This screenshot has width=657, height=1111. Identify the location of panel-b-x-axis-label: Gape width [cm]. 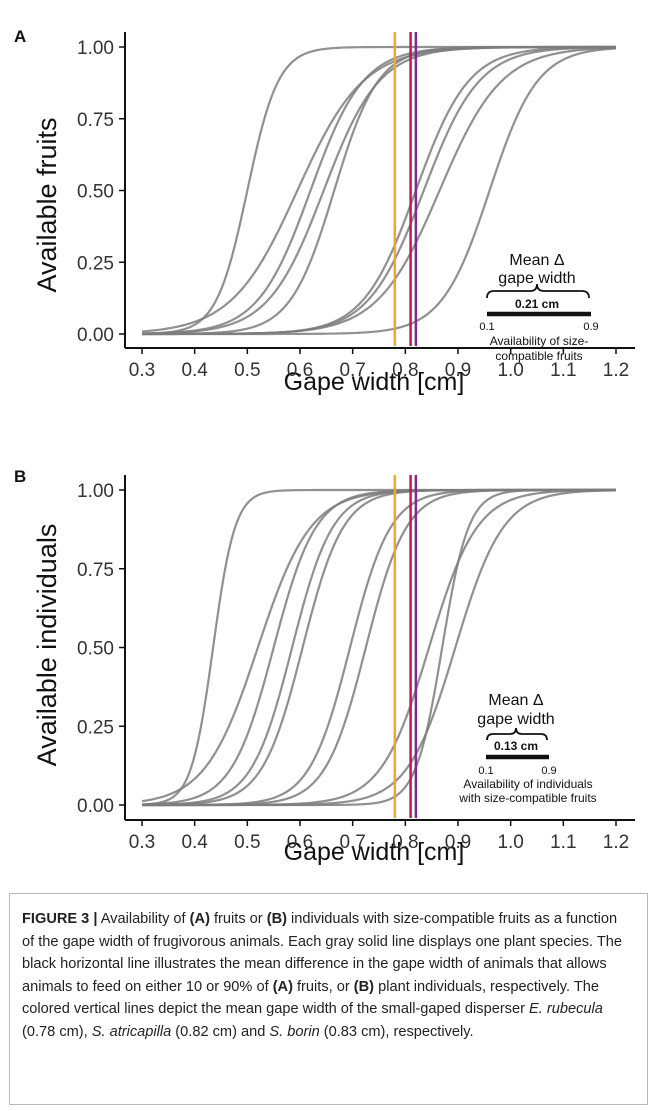
(374, 852).